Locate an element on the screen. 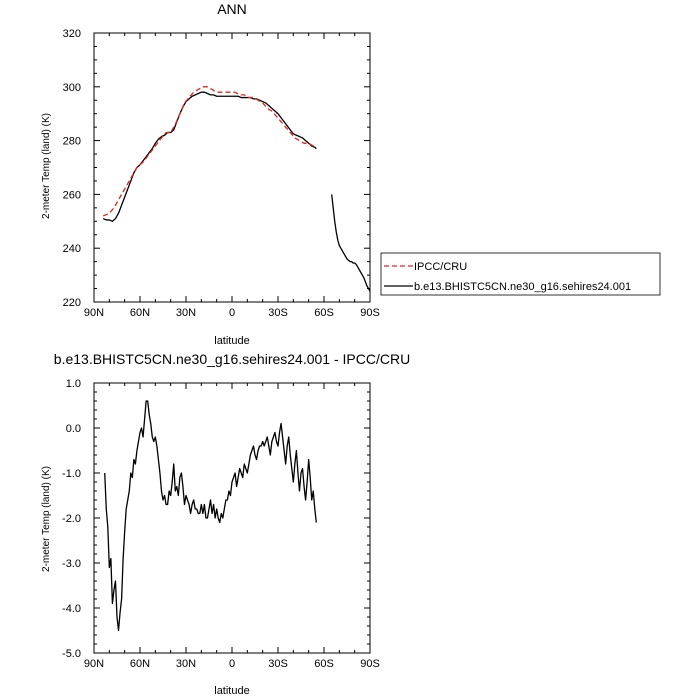  bottom-y-tick-label: -5.0 is located at coordinates (71, 654).